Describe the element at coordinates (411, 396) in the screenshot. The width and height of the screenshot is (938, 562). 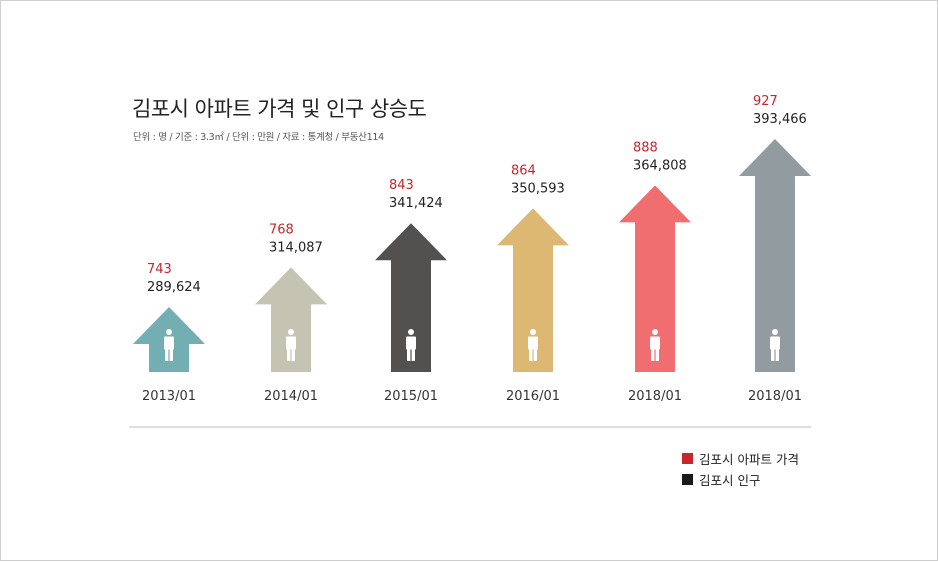
I see `category-label: 2015/01` at that location.